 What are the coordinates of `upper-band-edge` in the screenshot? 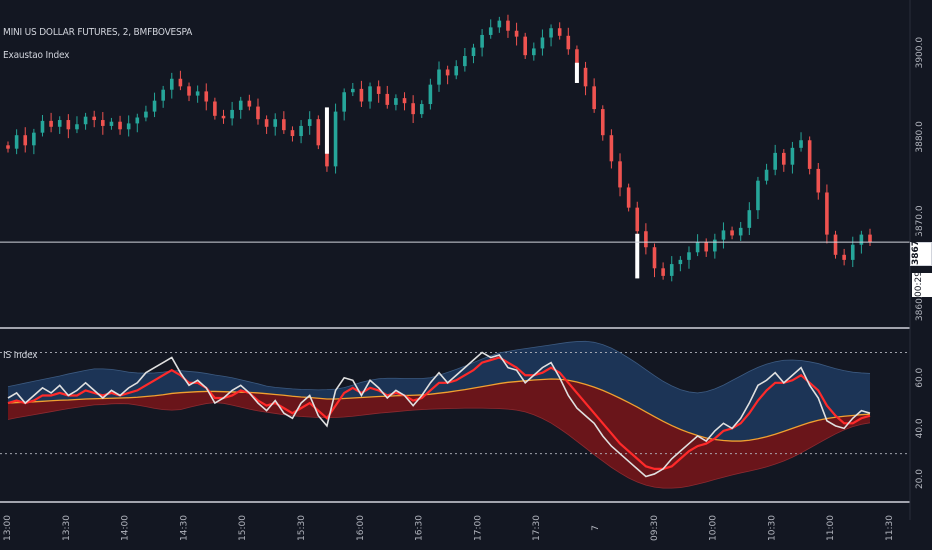 It's located at (439, 367).